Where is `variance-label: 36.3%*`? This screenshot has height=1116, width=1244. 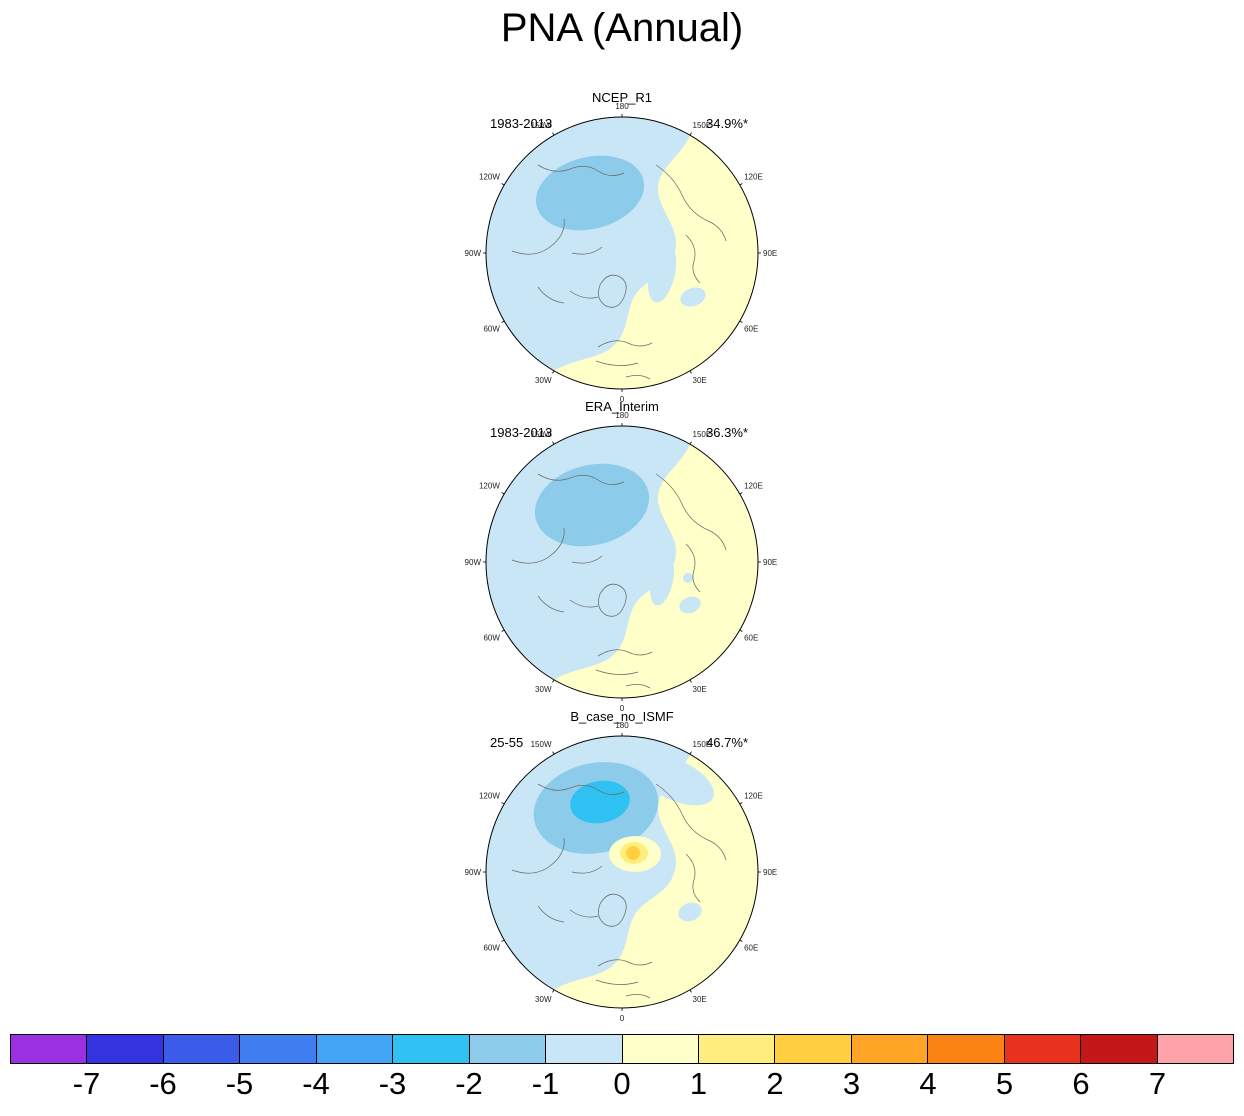 variance-label: 36.3%* is located at coordinates (727, 432).